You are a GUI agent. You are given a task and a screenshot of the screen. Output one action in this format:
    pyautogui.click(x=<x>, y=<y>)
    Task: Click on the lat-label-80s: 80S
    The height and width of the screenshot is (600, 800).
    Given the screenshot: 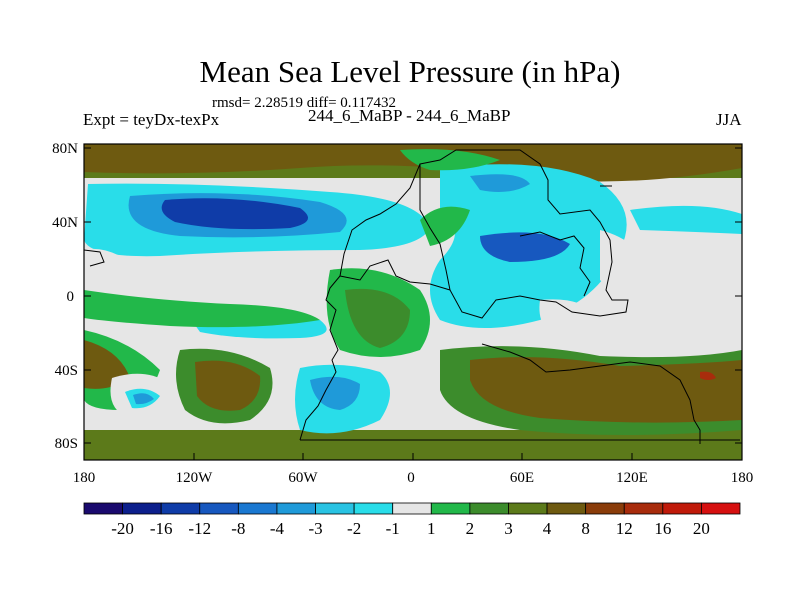 What is the action you would take?
    pyautogui.click(x=66, y=444)
    